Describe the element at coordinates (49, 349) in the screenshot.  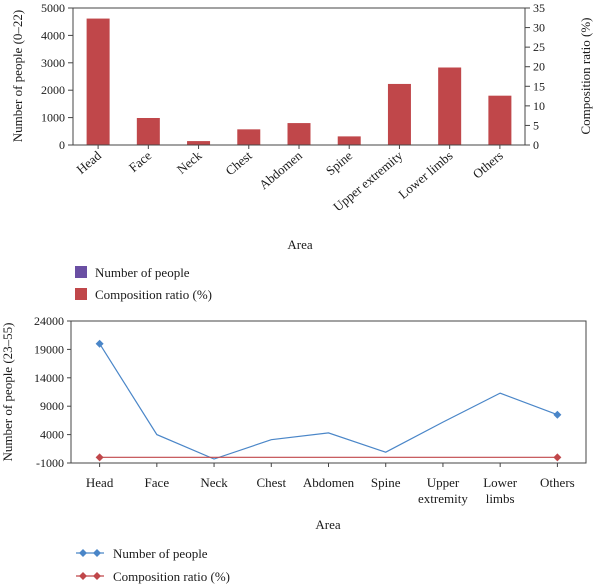
I see `line-chart-y-tick-label: 19000` at that location.